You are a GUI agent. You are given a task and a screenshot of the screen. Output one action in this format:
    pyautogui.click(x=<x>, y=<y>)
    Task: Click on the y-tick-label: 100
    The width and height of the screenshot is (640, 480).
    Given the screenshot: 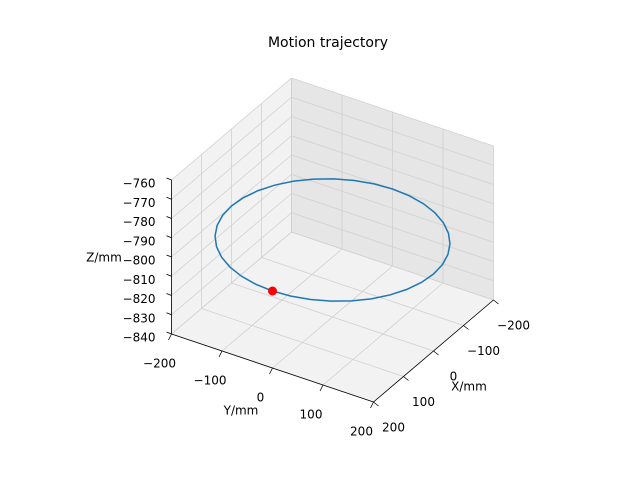 What is the action you would take?
    pyautogui.click(x=311, y=415)
    